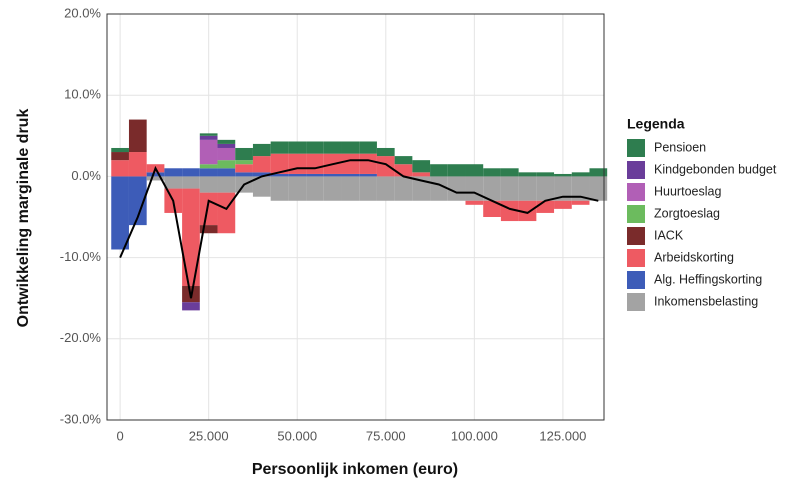 The width and height of the screenshot is (808, 488). What do you see at coordinates (474, 435) in the screenshot?
I see `x-tick-label: 100.000` at bounding box center [474, 435].